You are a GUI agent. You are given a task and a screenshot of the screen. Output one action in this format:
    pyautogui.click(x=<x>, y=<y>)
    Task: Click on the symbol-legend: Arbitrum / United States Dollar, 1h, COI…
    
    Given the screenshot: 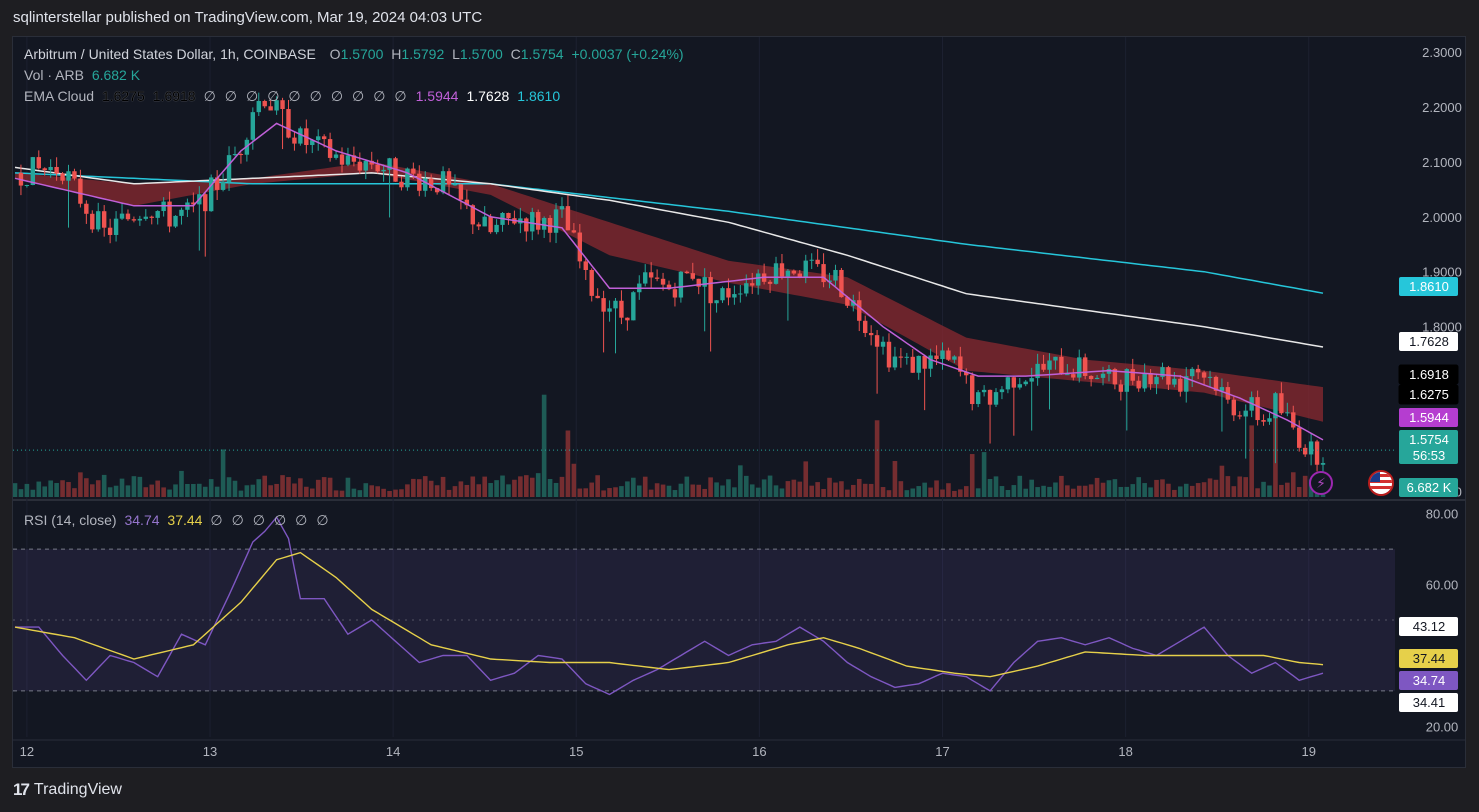 What is the action you would take?
    pyautogui.click(x=356, y=54)
    